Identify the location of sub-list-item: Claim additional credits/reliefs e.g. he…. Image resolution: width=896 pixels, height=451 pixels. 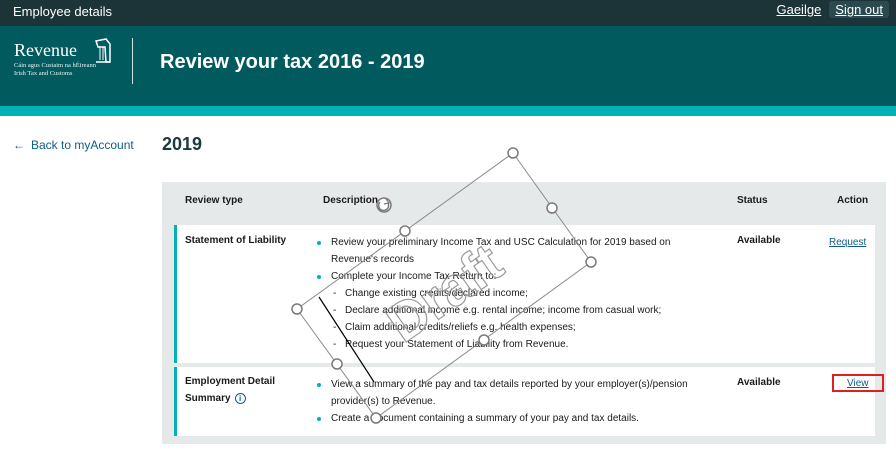
(492, 327).